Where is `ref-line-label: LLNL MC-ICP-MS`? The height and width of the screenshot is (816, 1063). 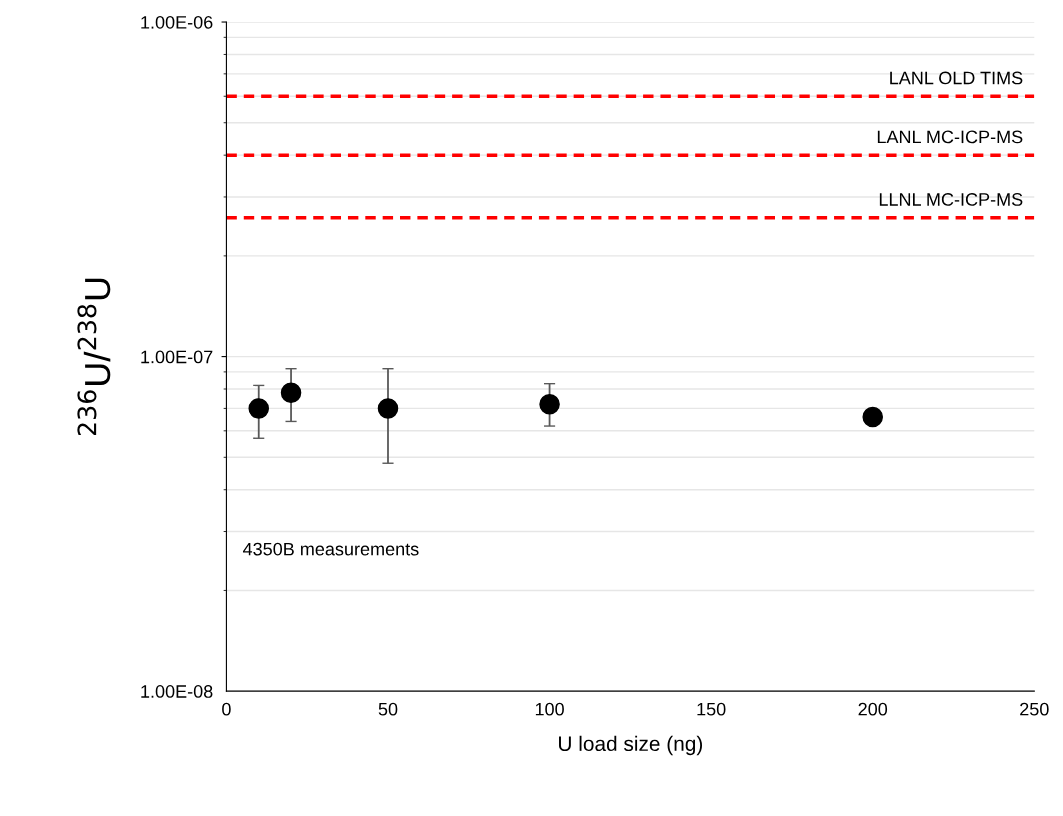
ref-line-label: LLNL MC-ICP-MS is located at coordinates (951, 199).